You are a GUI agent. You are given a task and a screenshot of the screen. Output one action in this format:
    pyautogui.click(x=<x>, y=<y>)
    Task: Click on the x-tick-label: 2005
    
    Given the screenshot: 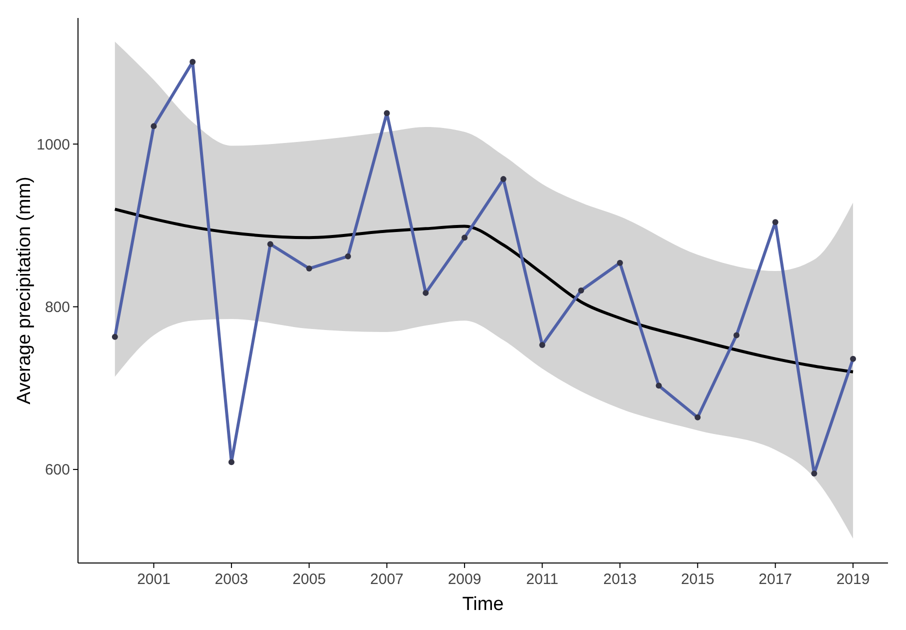 What is the action you would take?
    pyautogui.click(x=309, y=579)
    